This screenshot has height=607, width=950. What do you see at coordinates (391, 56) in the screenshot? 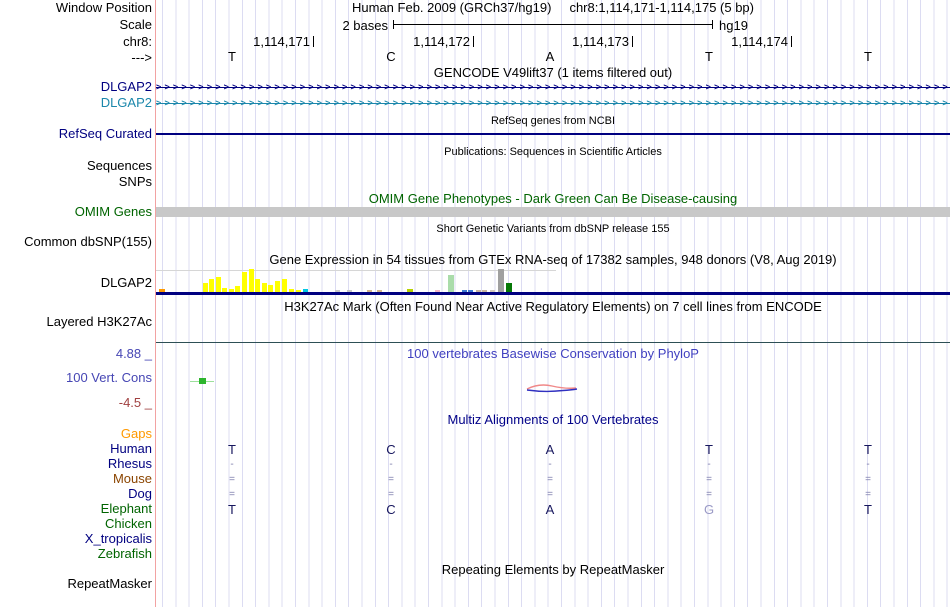
I see `ruler-base-letter: C` at bounding box center [391, 56].